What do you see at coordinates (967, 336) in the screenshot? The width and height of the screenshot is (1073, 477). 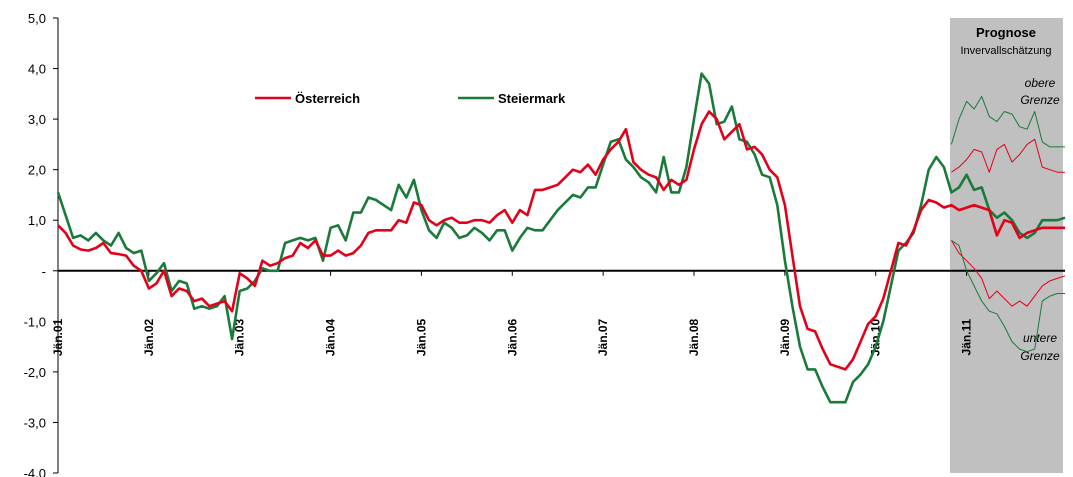 I see `x-tick-label: Jän.11` at bounding box center [967, 336].